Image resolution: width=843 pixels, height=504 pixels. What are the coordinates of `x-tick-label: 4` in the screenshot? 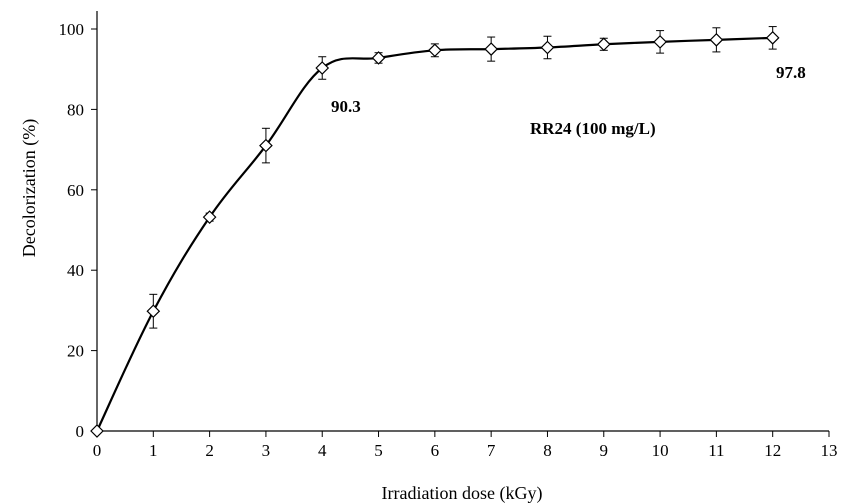 It's located at (322, 450).